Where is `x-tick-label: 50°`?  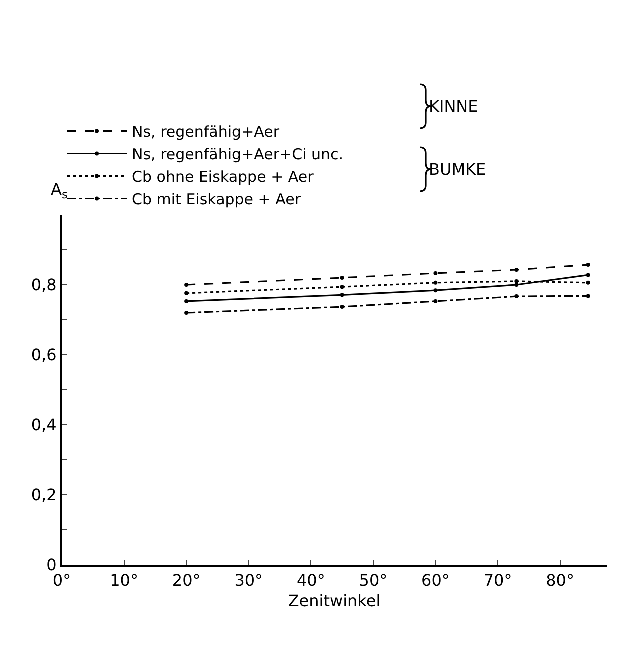 x-tick-label: 50° is located at coordinates (373, 580).